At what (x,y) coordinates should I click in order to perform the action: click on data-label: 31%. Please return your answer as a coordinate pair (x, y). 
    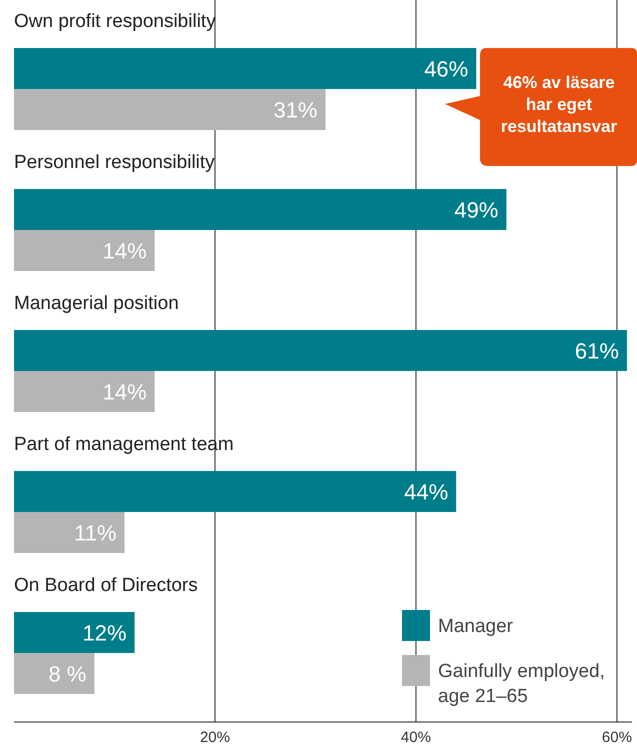
    Looking at the image, I should click on (295, 110).